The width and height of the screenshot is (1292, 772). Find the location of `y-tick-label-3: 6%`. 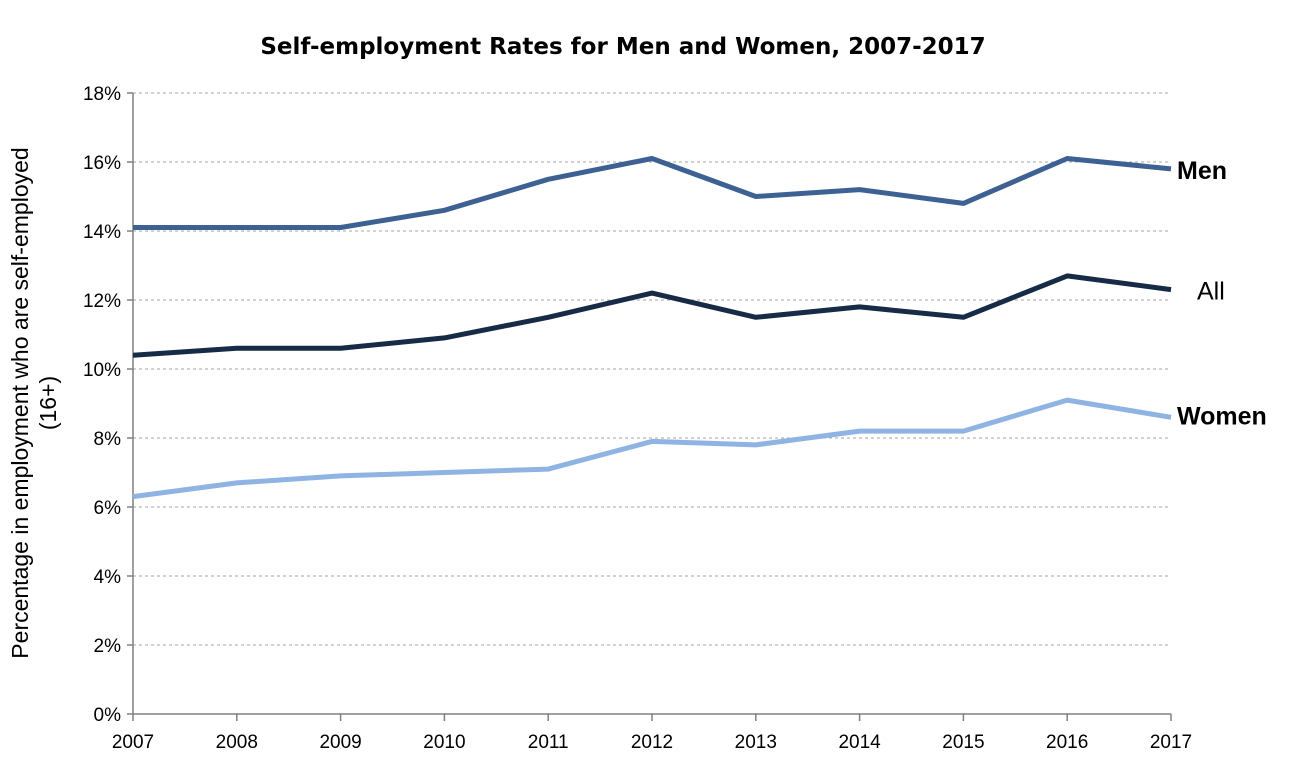

y-tick-label-3: 6% is located at coordinates (108, 508).